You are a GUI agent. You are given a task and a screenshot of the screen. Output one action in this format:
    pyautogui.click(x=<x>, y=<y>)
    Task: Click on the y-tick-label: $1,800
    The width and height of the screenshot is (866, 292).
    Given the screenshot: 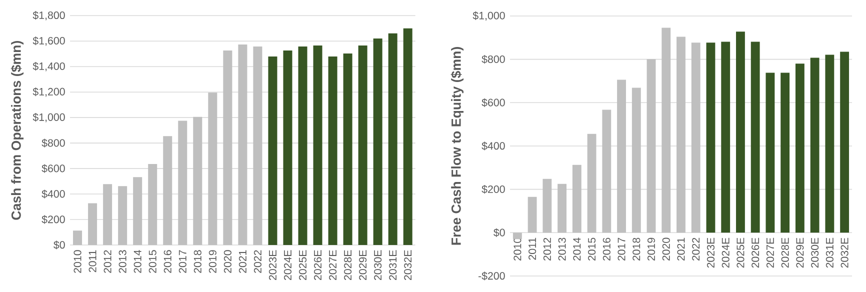 What is the action you would take?
    pyautogui.click(x=48, y=15)
    